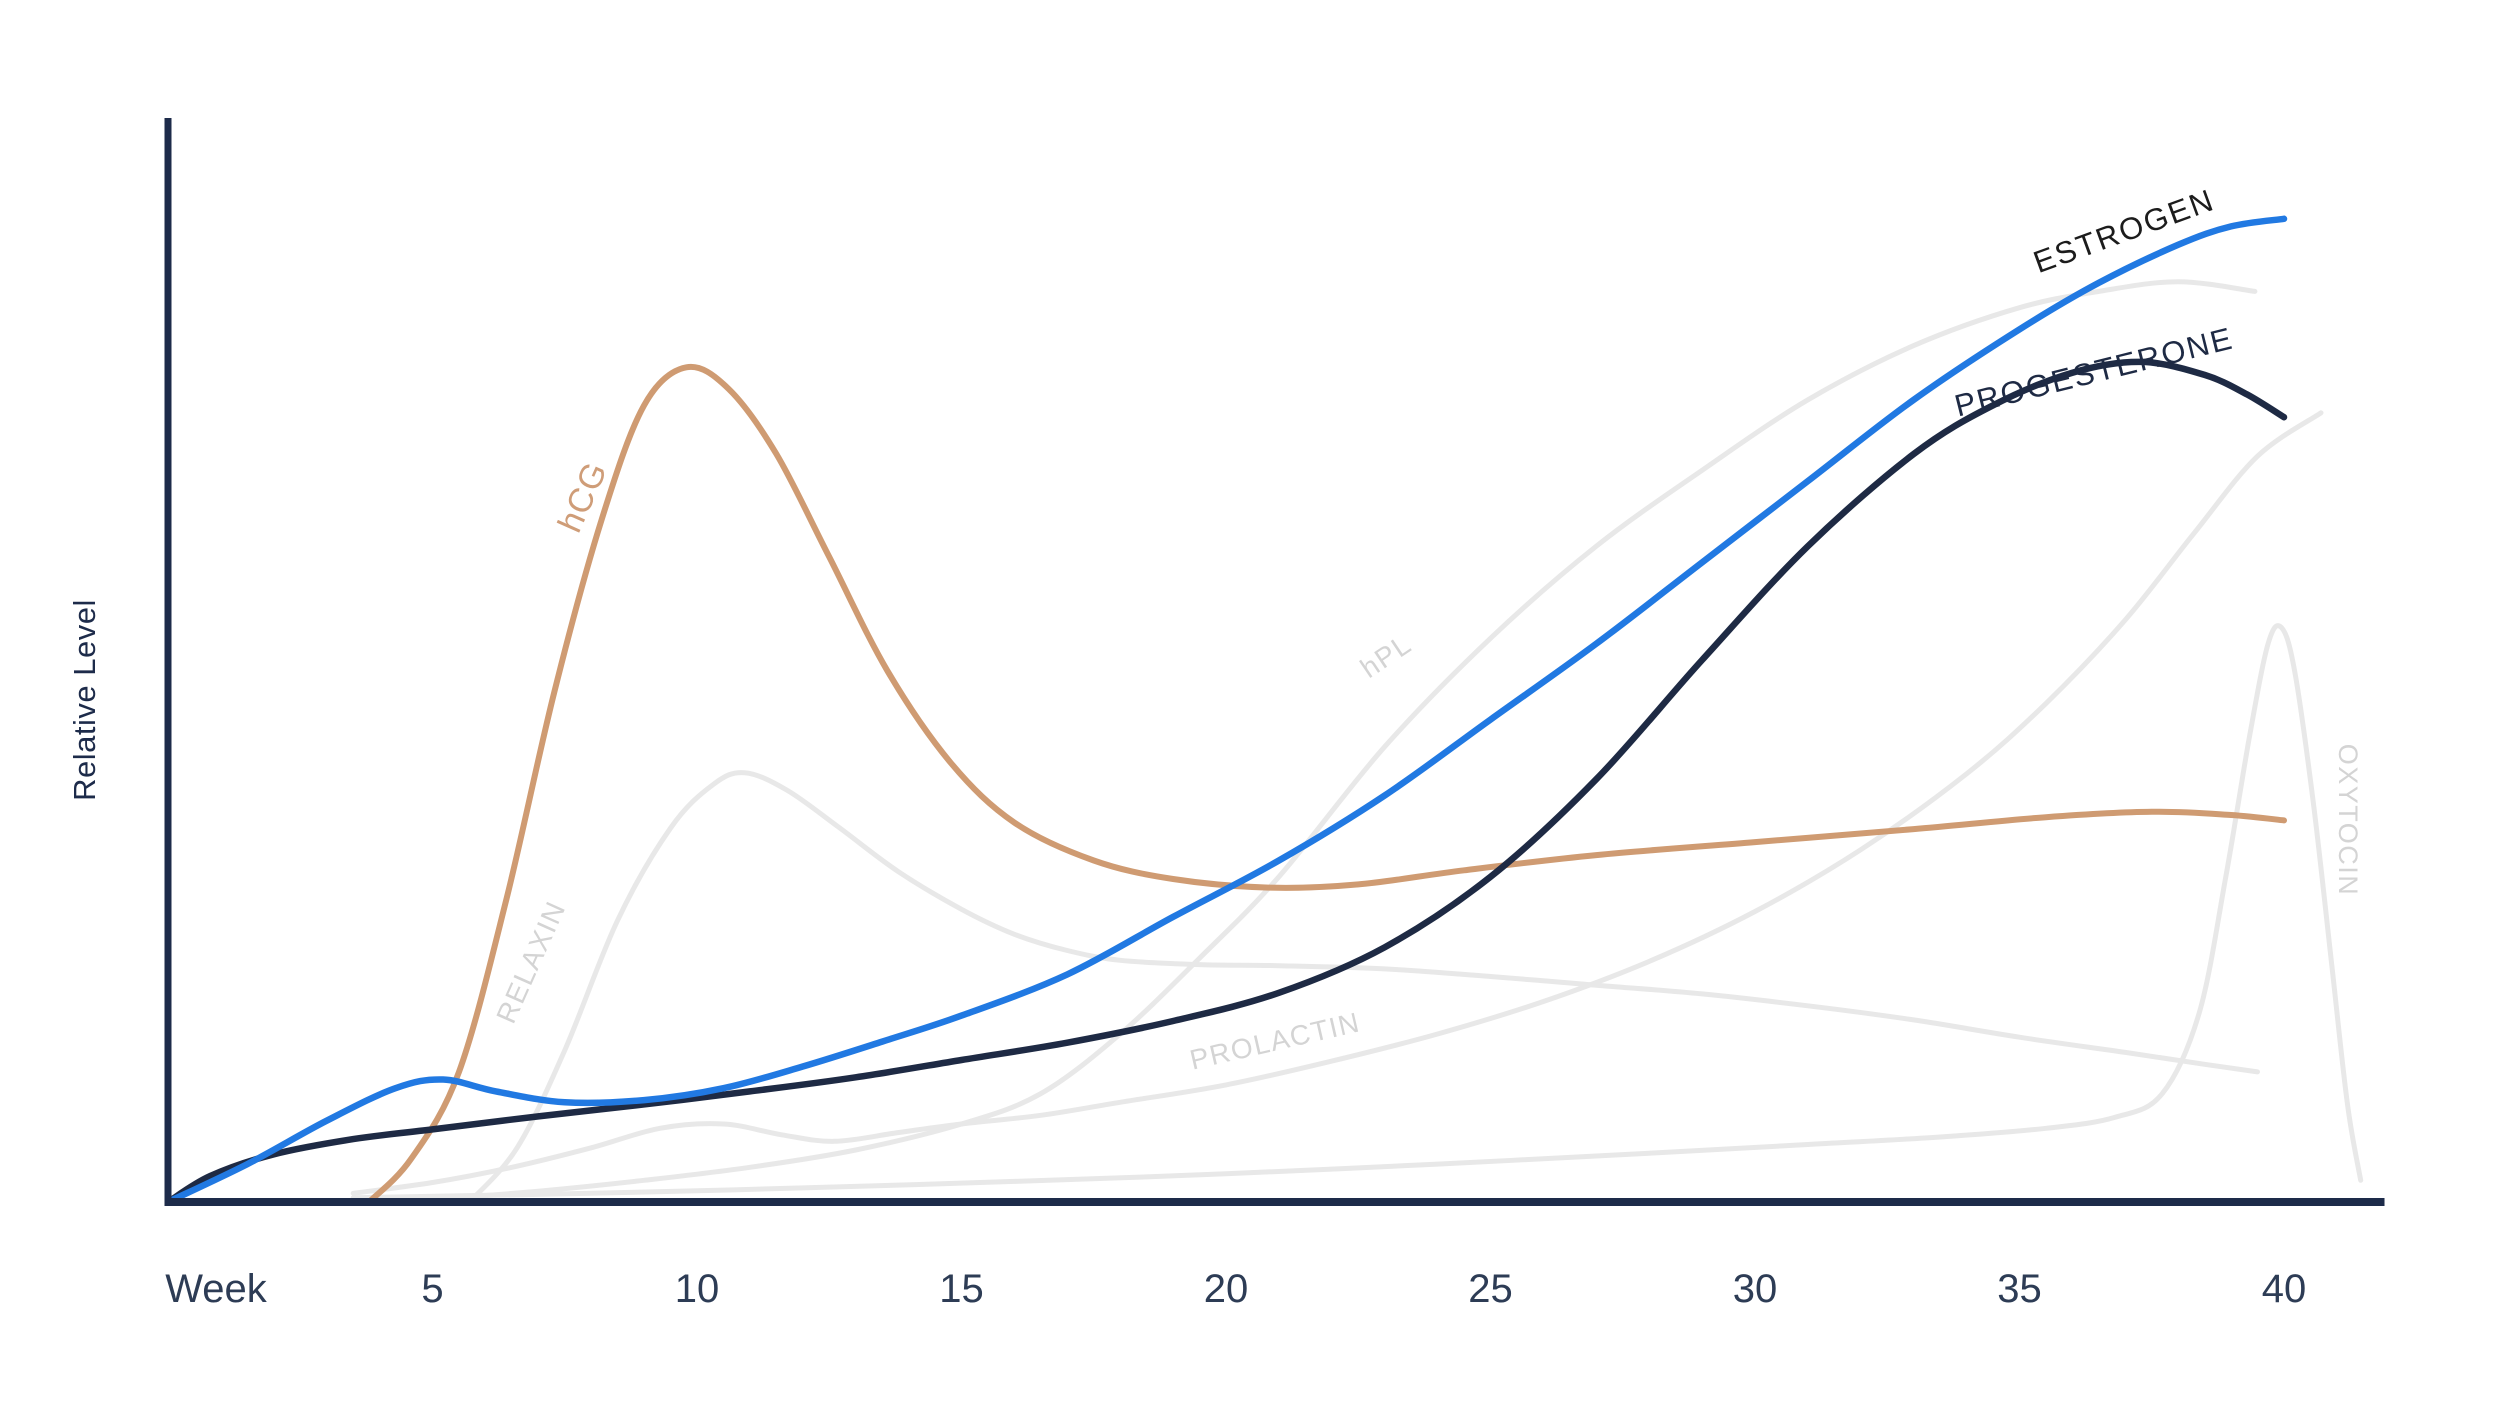 This screenshot has height=1406, width=2499. I want to click on hcg-curve-label: hCG, so click(583, 497).